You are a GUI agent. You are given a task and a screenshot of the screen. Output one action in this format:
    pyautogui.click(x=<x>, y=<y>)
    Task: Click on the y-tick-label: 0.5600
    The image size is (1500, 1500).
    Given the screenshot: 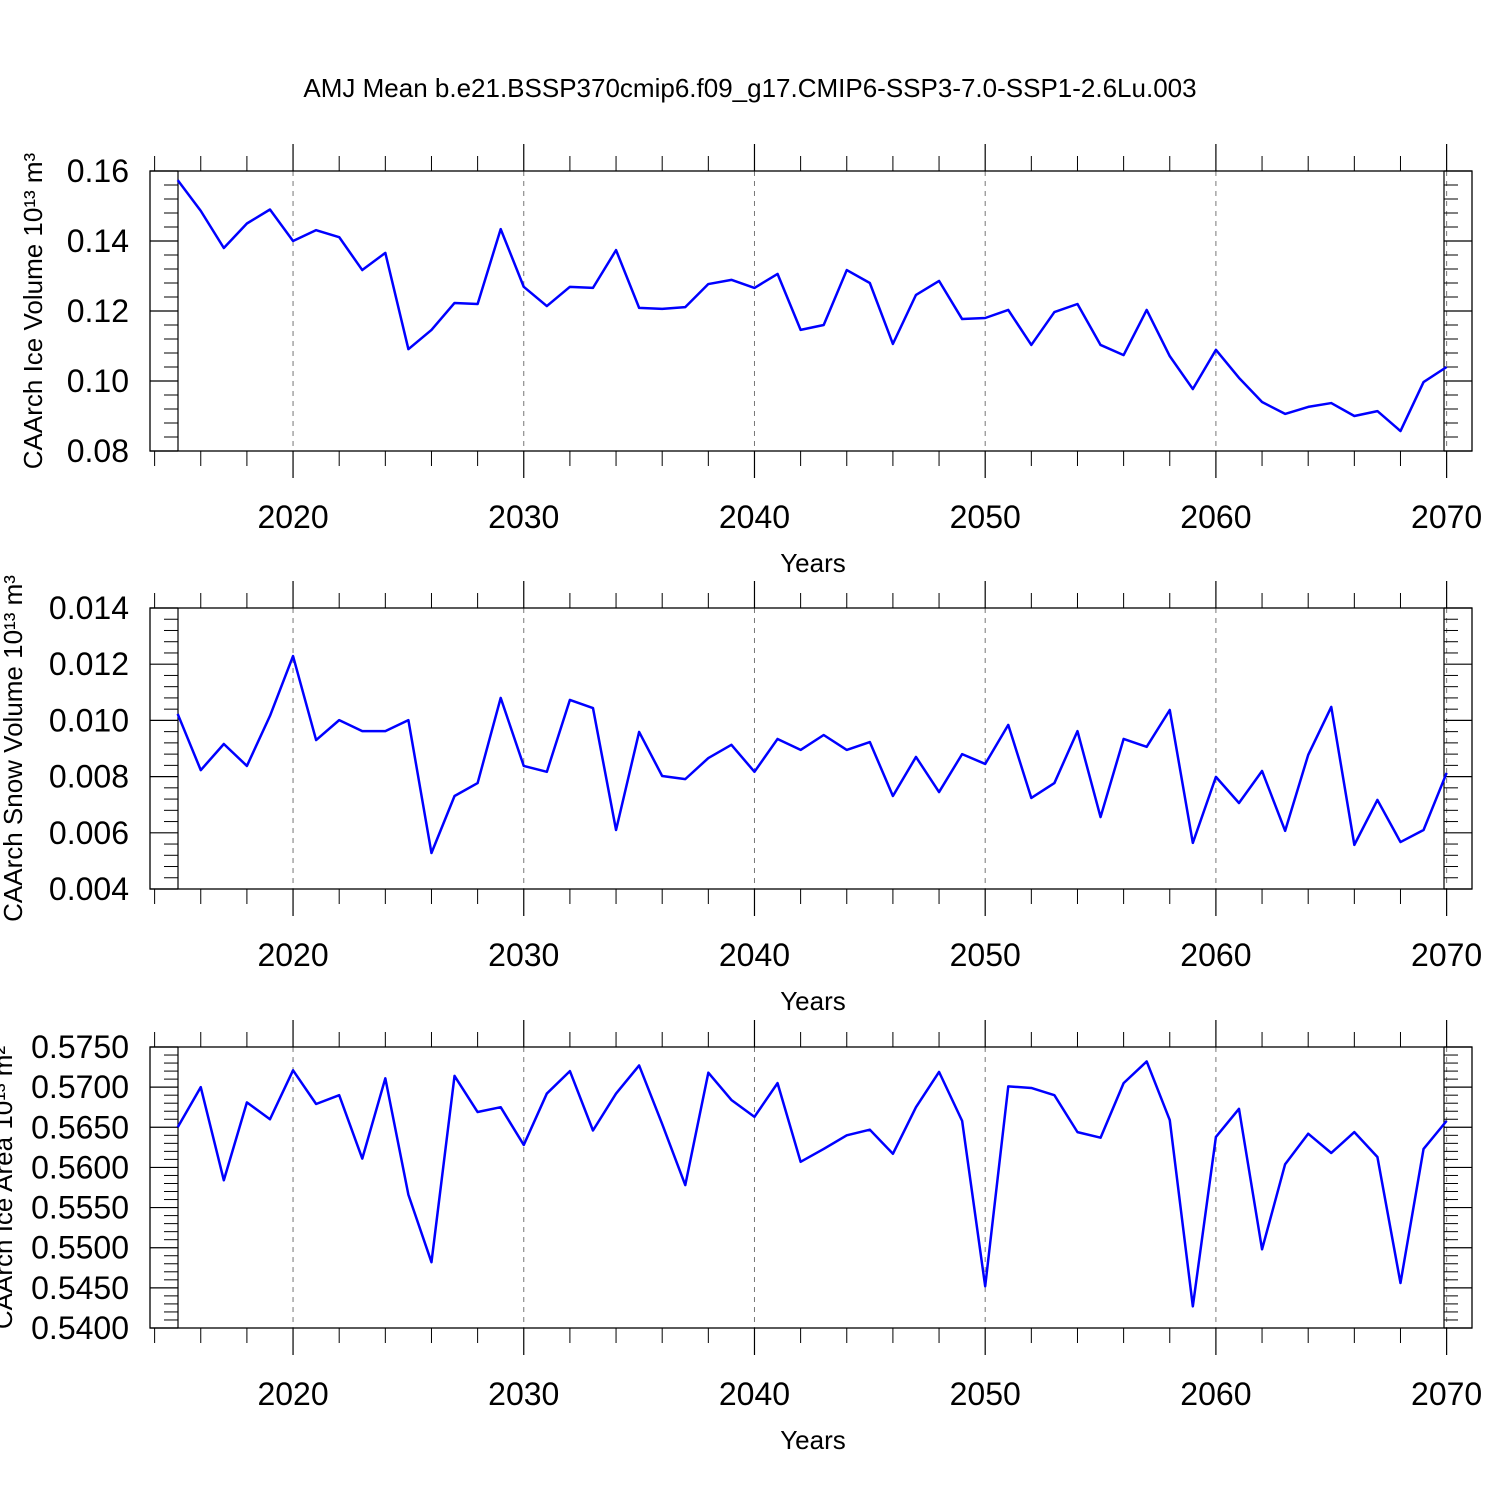 What is the action you would take?
    pyautogui.click(x=80, y=1167)
    